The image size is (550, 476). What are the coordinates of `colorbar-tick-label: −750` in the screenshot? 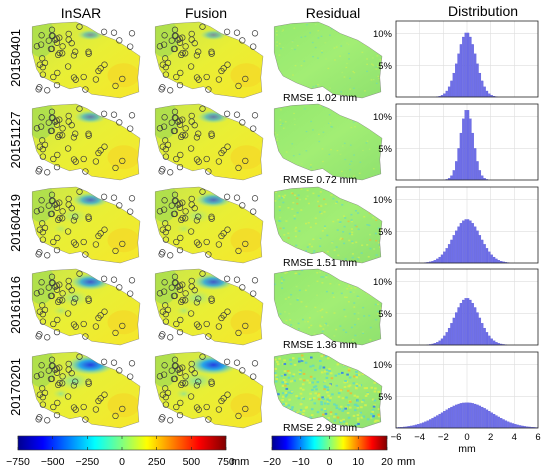 It's located at (18, 462).